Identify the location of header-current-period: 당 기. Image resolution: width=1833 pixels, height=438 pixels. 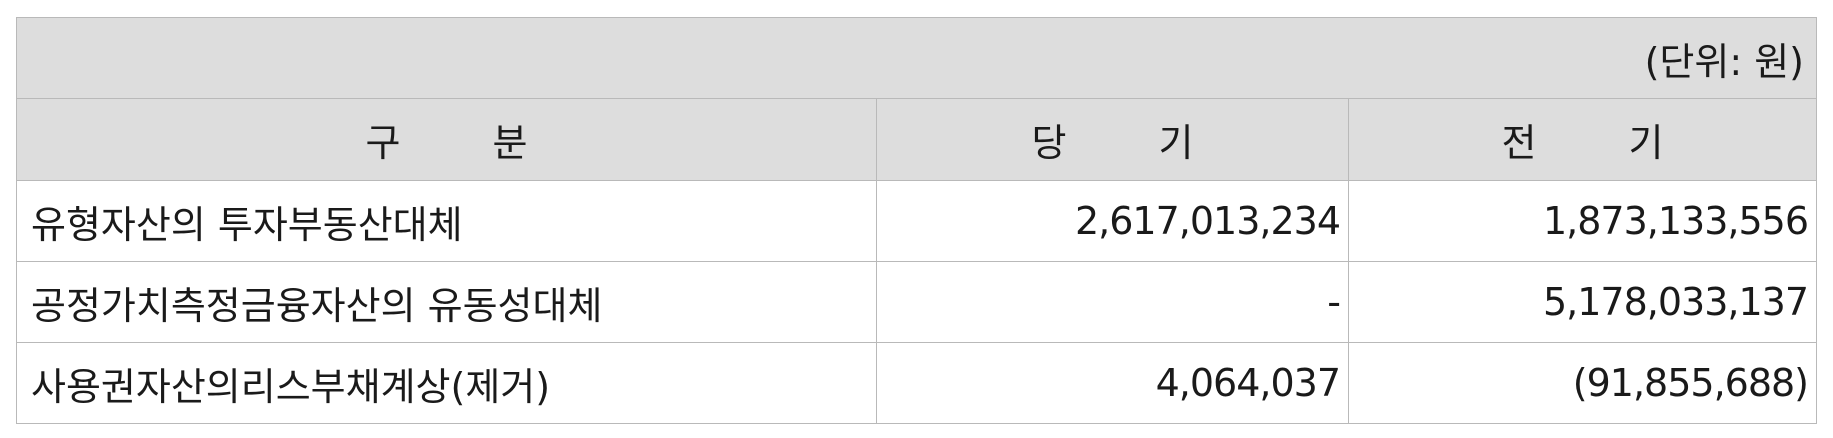
(1112, 139).